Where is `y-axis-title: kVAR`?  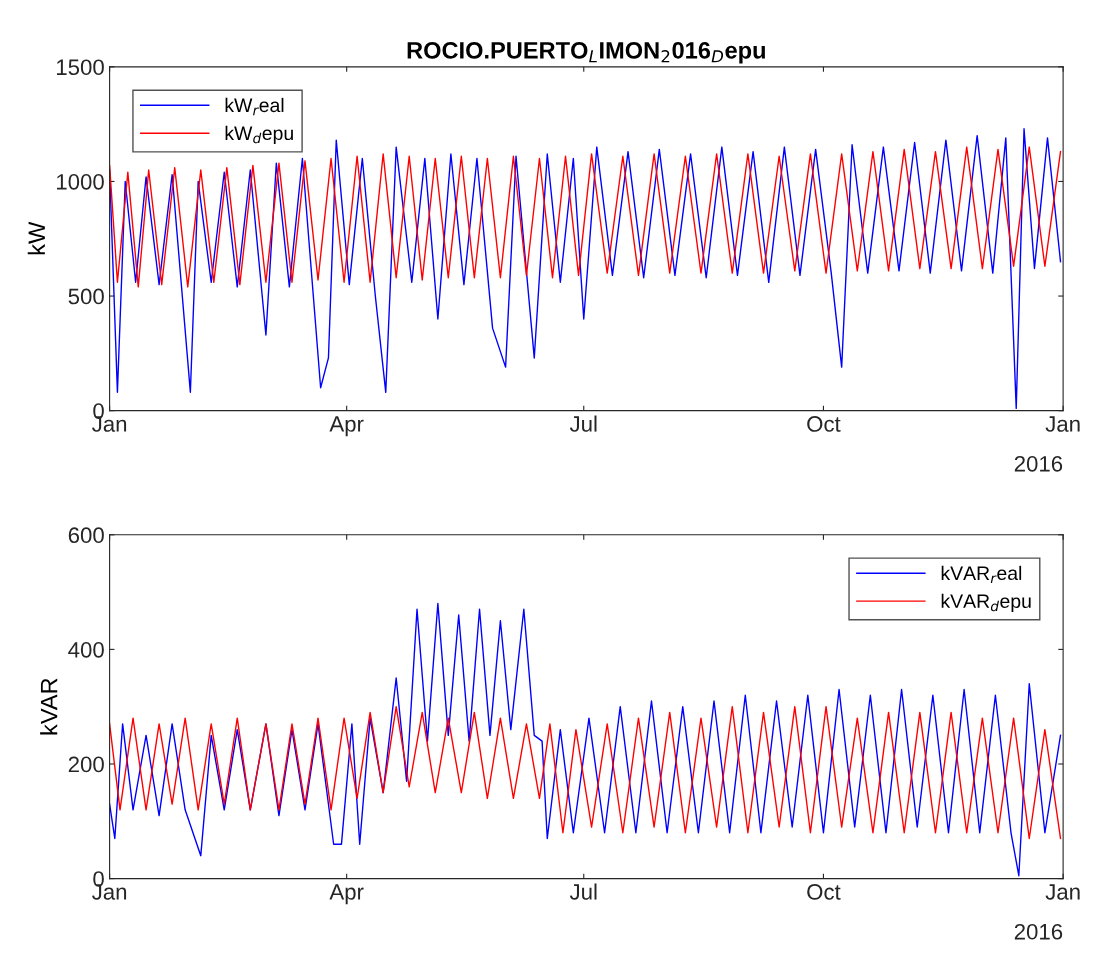
y-axis-title: kVAR is located at coordinates (49, 706).